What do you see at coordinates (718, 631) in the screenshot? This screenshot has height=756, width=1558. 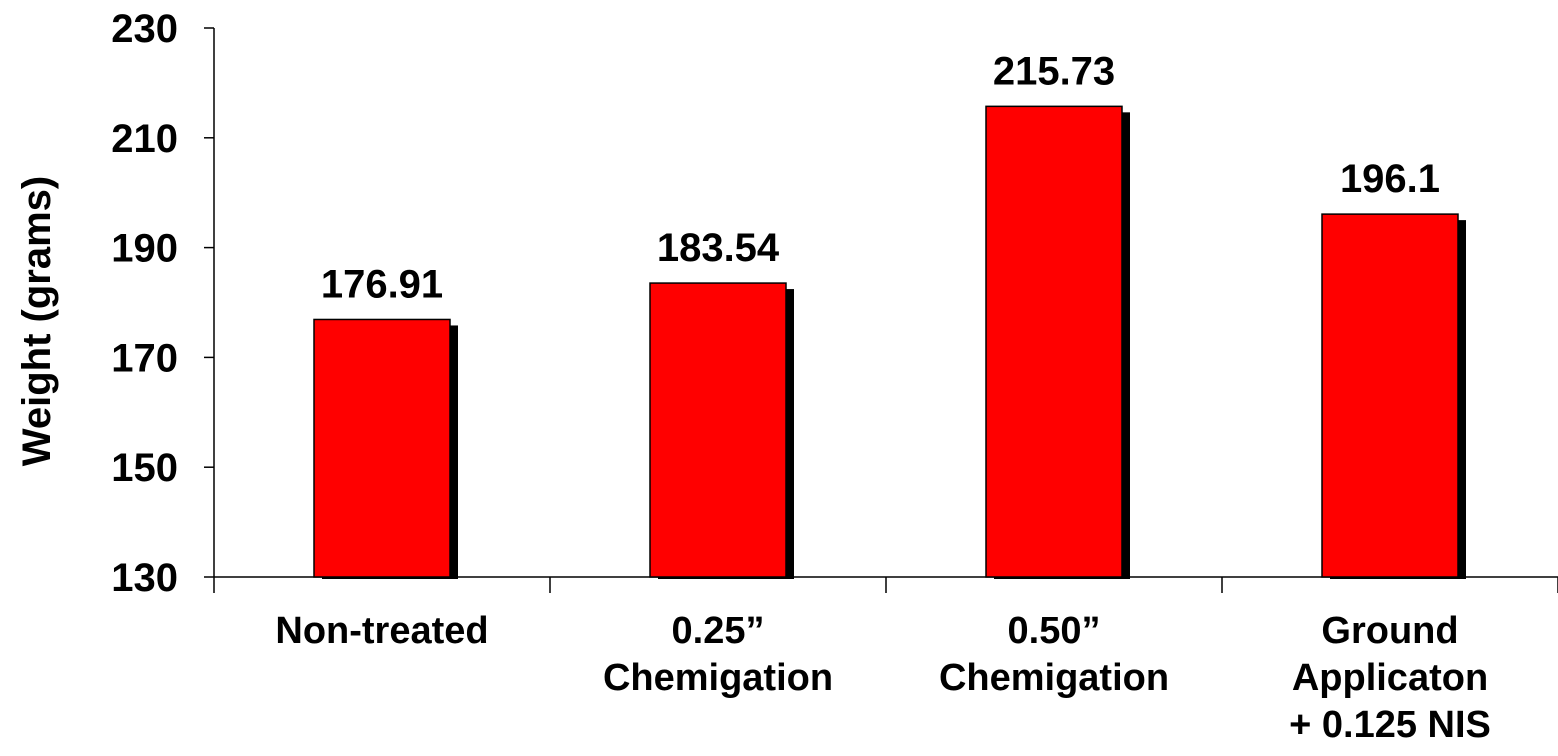 I see `x-category-label: 0.25”` at bounding box center [718, 631].